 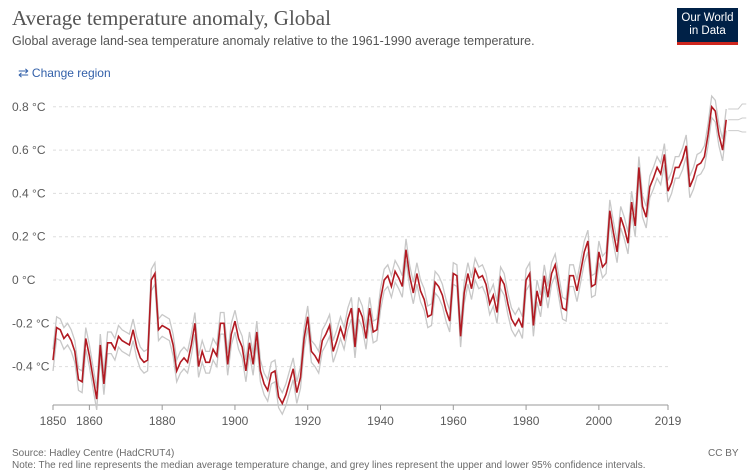 What do you see at coordinates (29, 107) in the screenshot?
I see `y-tick-label: 0.8 °C` at bounding box center [29, 107].